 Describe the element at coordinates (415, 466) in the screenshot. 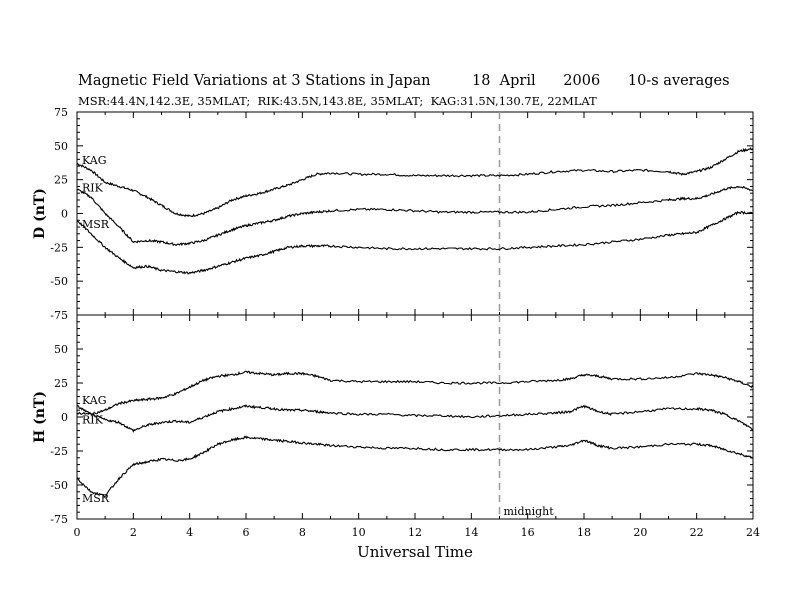

I see `h-trace-msr` at that location.